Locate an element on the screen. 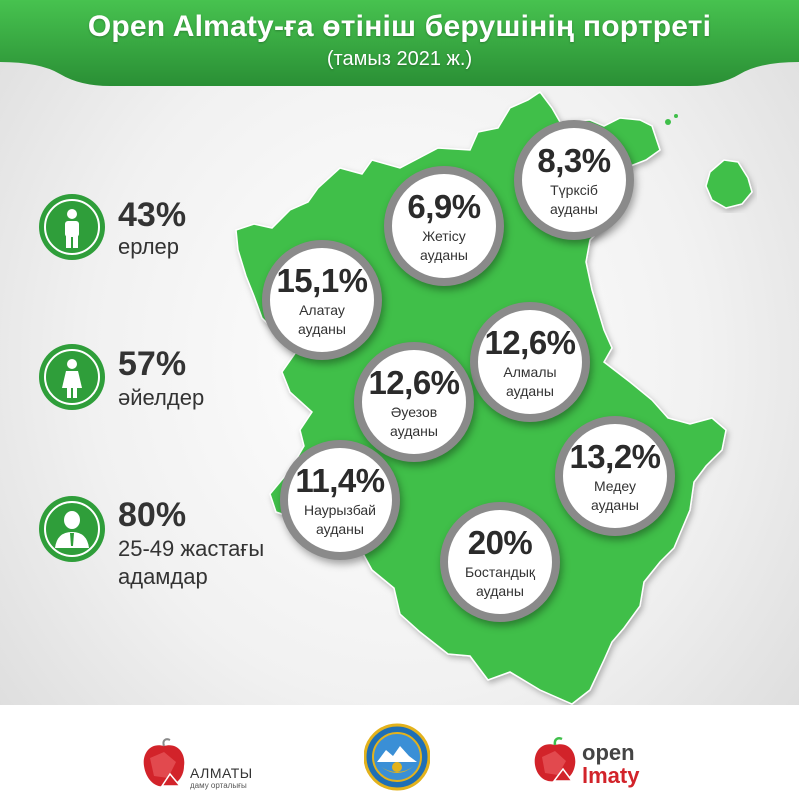 Image resolution: width=799 pixels, height=800 pixels. district-bubble-zhetisu: 6,9% Жетісу ауданы is located at coordinates (444, 226).